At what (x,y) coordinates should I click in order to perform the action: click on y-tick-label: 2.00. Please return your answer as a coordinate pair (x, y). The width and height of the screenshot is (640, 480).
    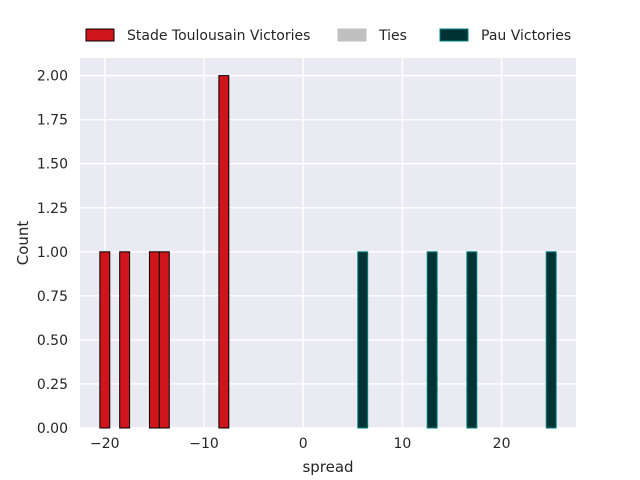
    Looking at the image, I should click on (52, 77).